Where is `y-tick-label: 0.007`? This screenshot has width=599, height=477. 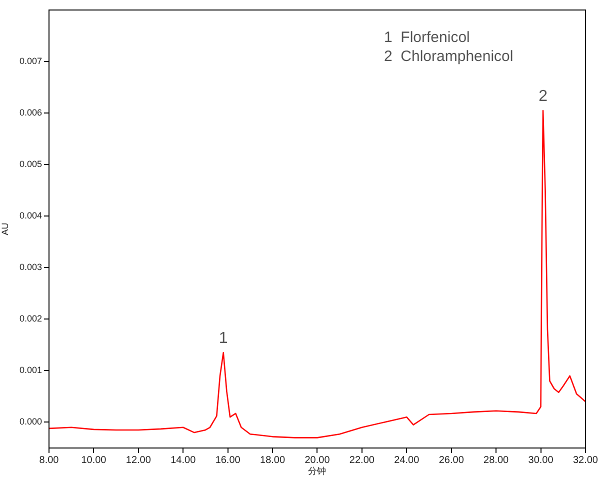 y-tick-label: 0.007 is located at coordinates (30, 61).